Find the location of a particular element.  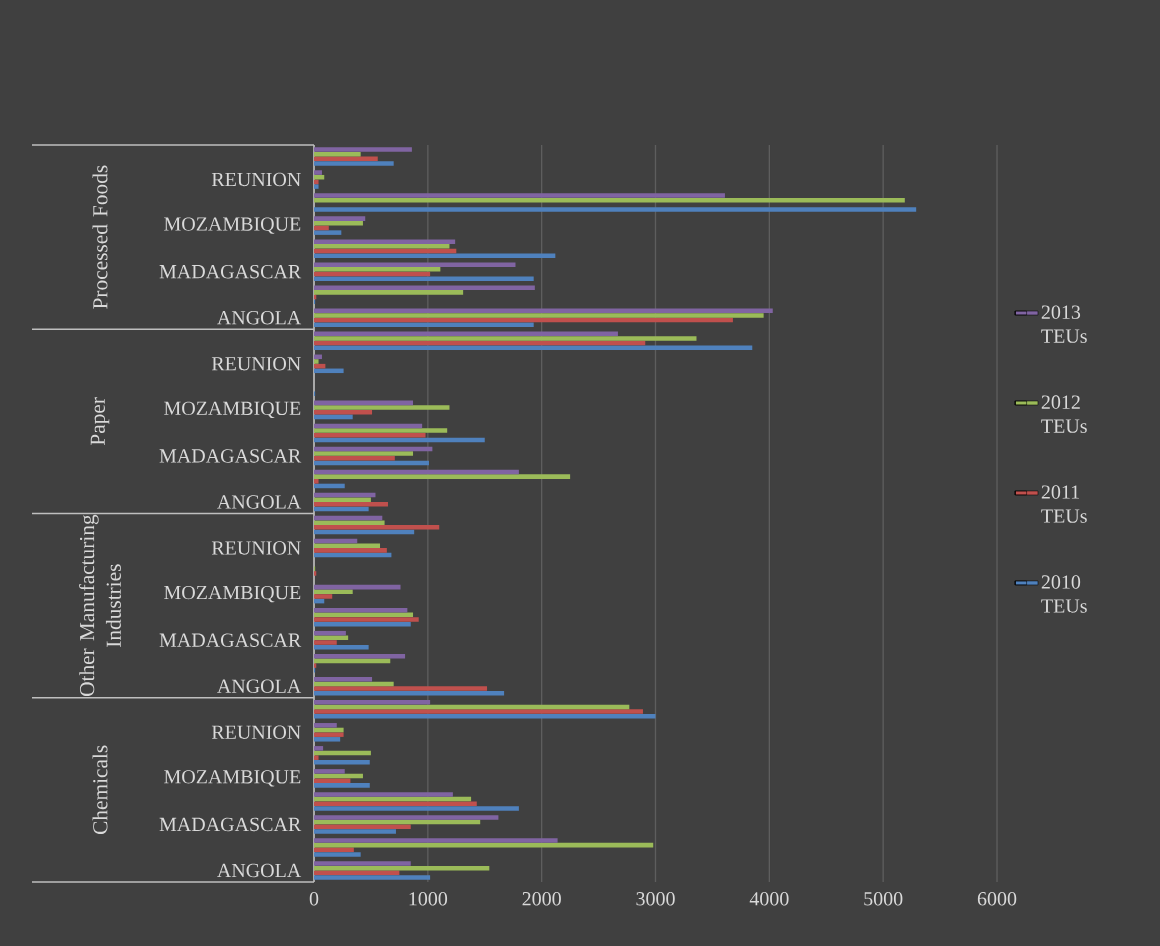

text: Other Manufacturing Industries is located at coordinates (100, 605).